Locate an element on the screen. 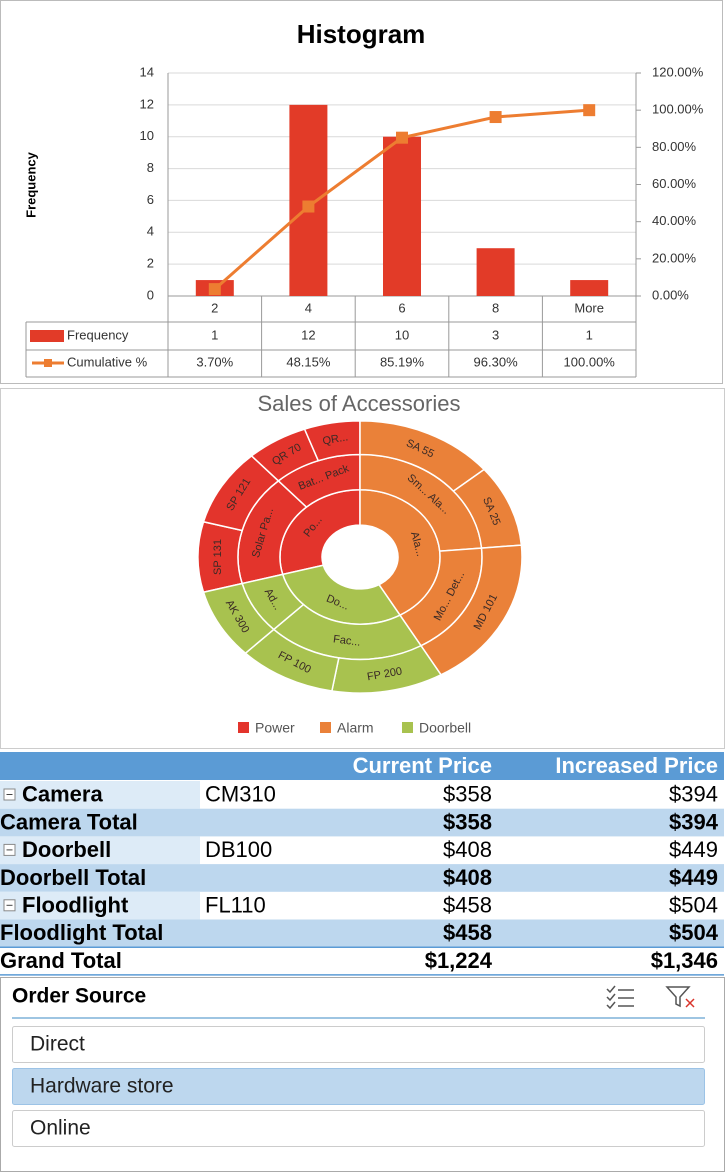 The width and height of the screenshot is (726, 1172). total-label: Floodlight Total is located at coordinates (81, 932).